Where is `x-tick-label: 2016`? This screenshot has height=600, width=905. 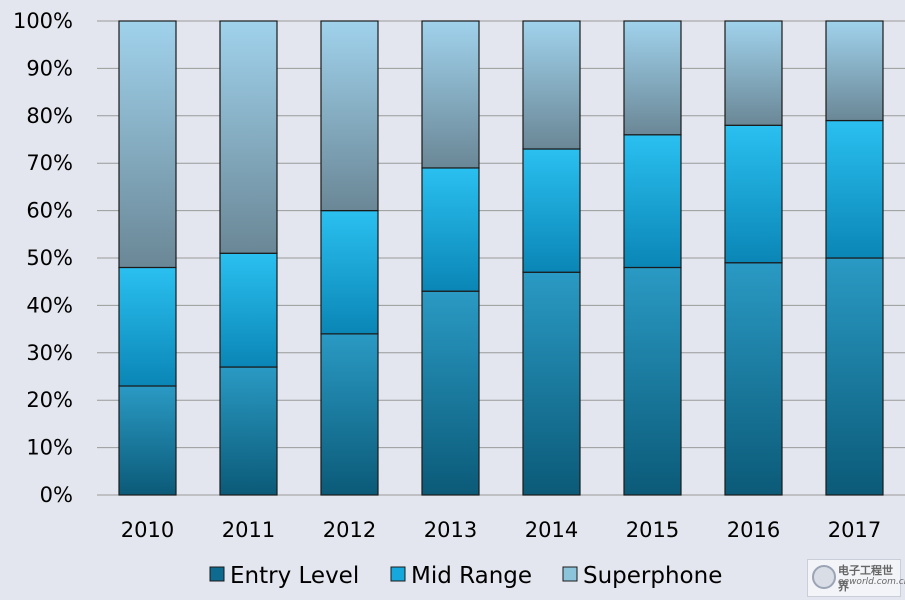
x-tick-label: 2016 is located at coordinates (753, 530).